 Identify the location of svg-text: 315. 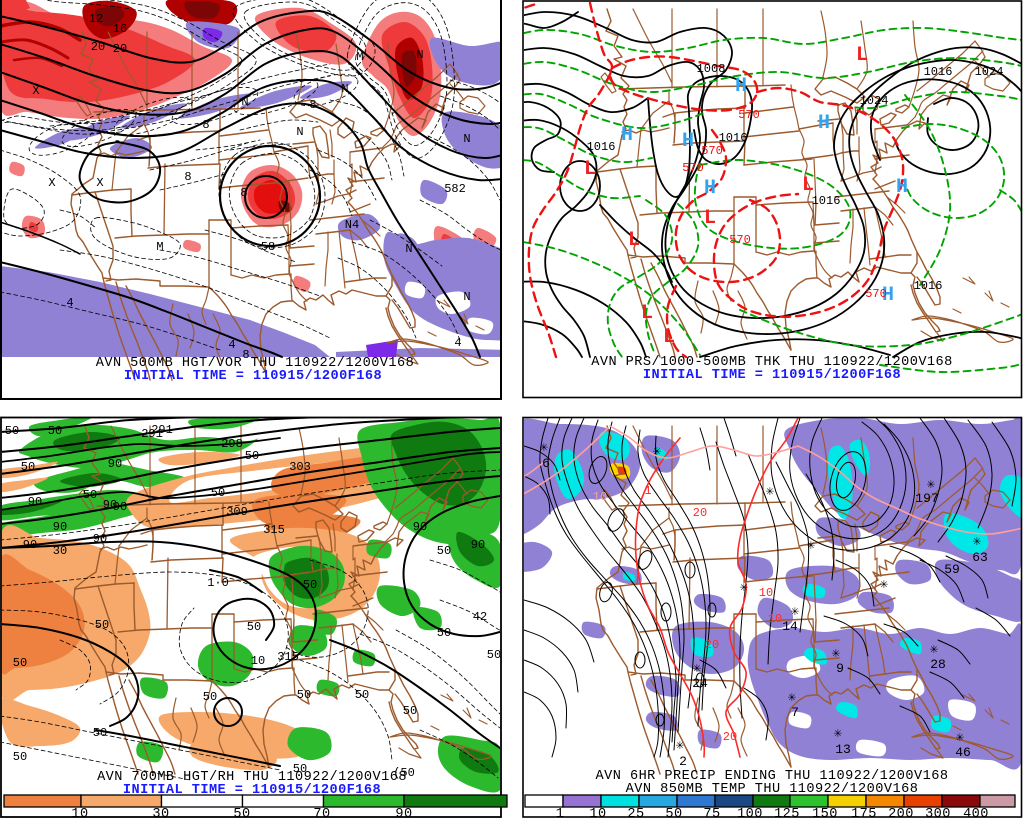
(274, 530).